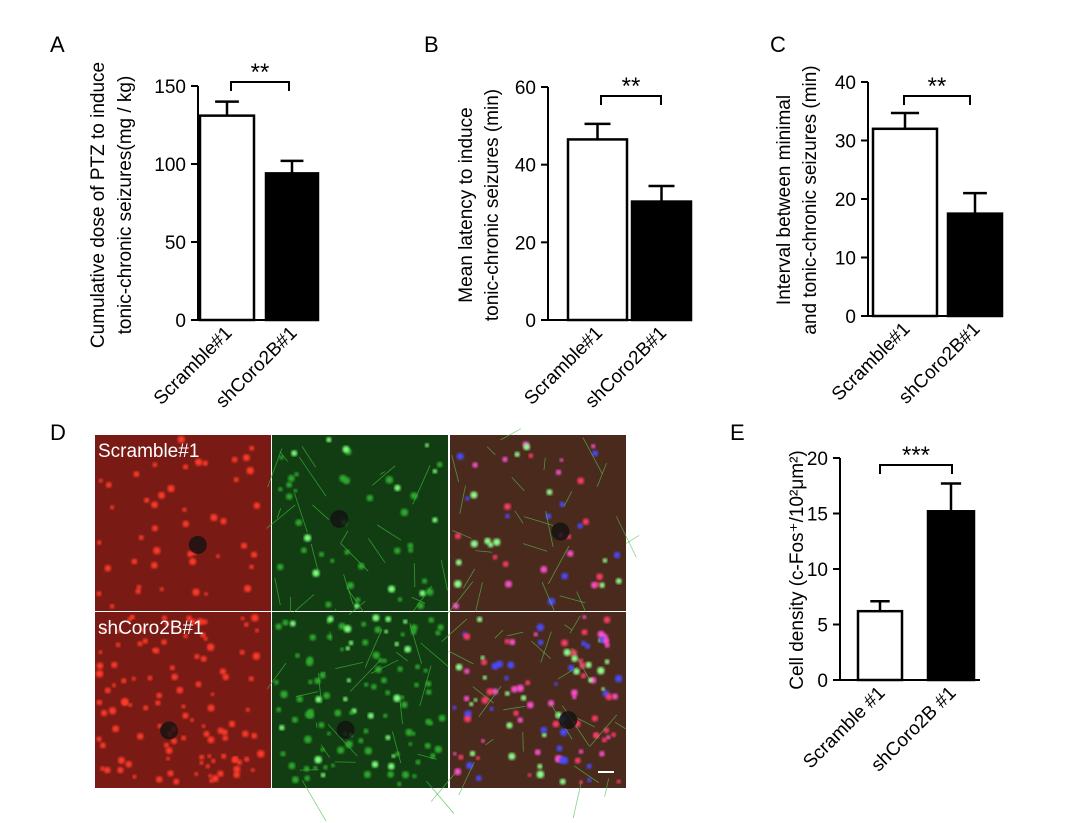  Describe the element at coordinates (845, 83) in the screenshot. I see `y-tick-label: 40` at that location.